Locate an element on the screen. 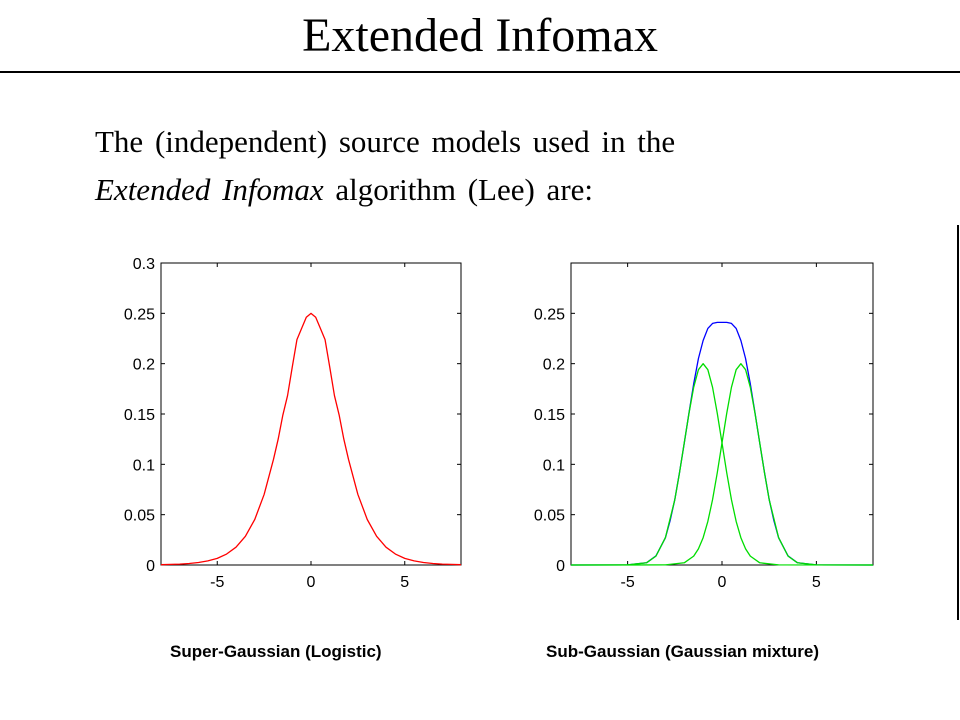 The image size is (960, 720). intro-line-2: Extended Infomax algorithm (Lee) are: is located at coordinates (505, 190).